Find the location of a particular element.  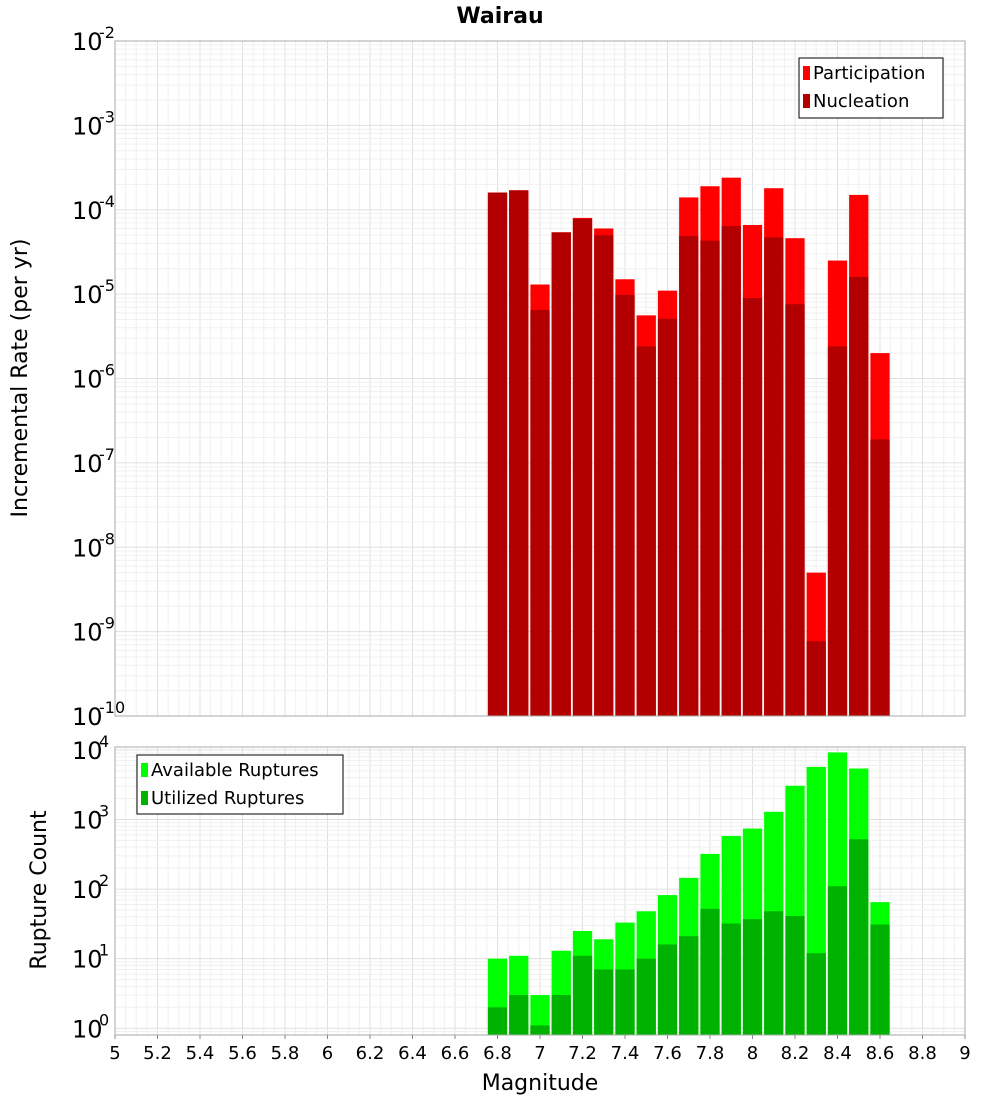

utilized-ruptures-legend-swatch is located at coordinates (144, 798).